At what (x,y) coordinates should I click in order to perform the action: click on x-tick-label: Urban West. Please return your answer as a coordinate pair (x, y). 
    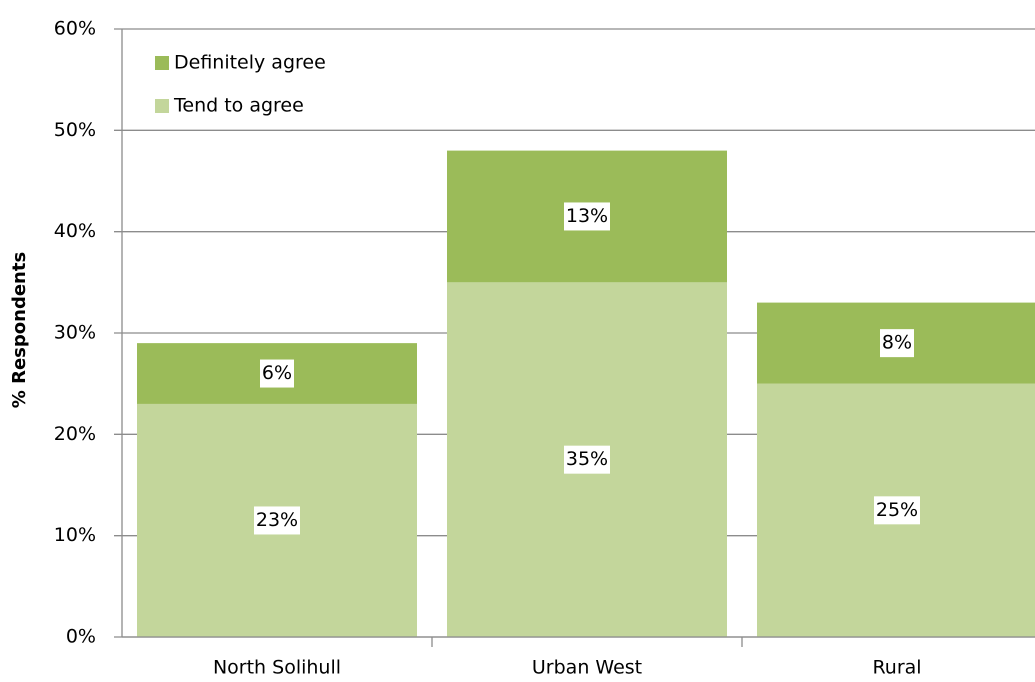
    Looking at the image, I should click on (587, 668).